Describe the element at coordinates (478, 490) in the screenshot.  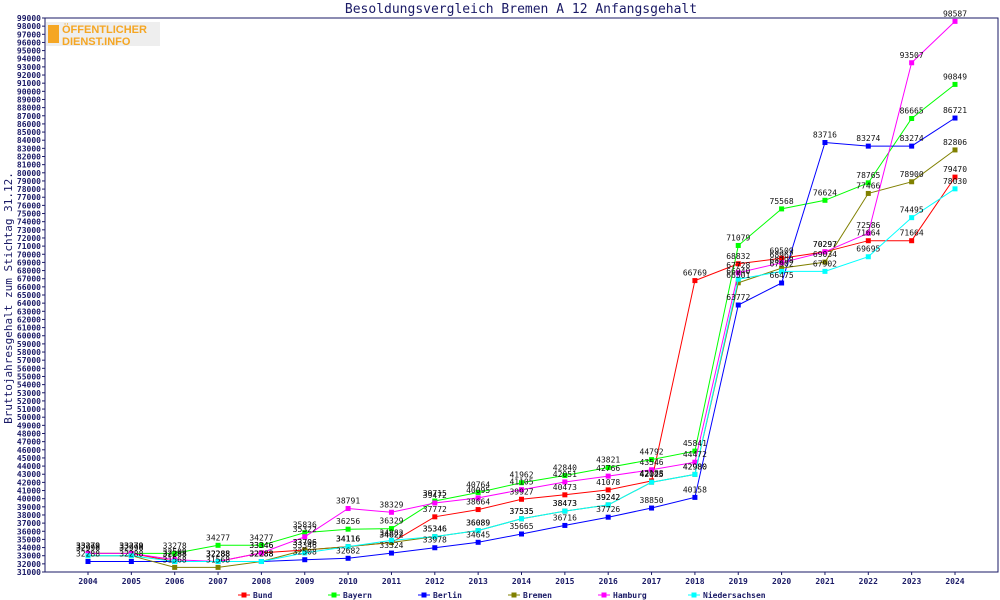
I see `data-label-hamburg: 40095` at that location.